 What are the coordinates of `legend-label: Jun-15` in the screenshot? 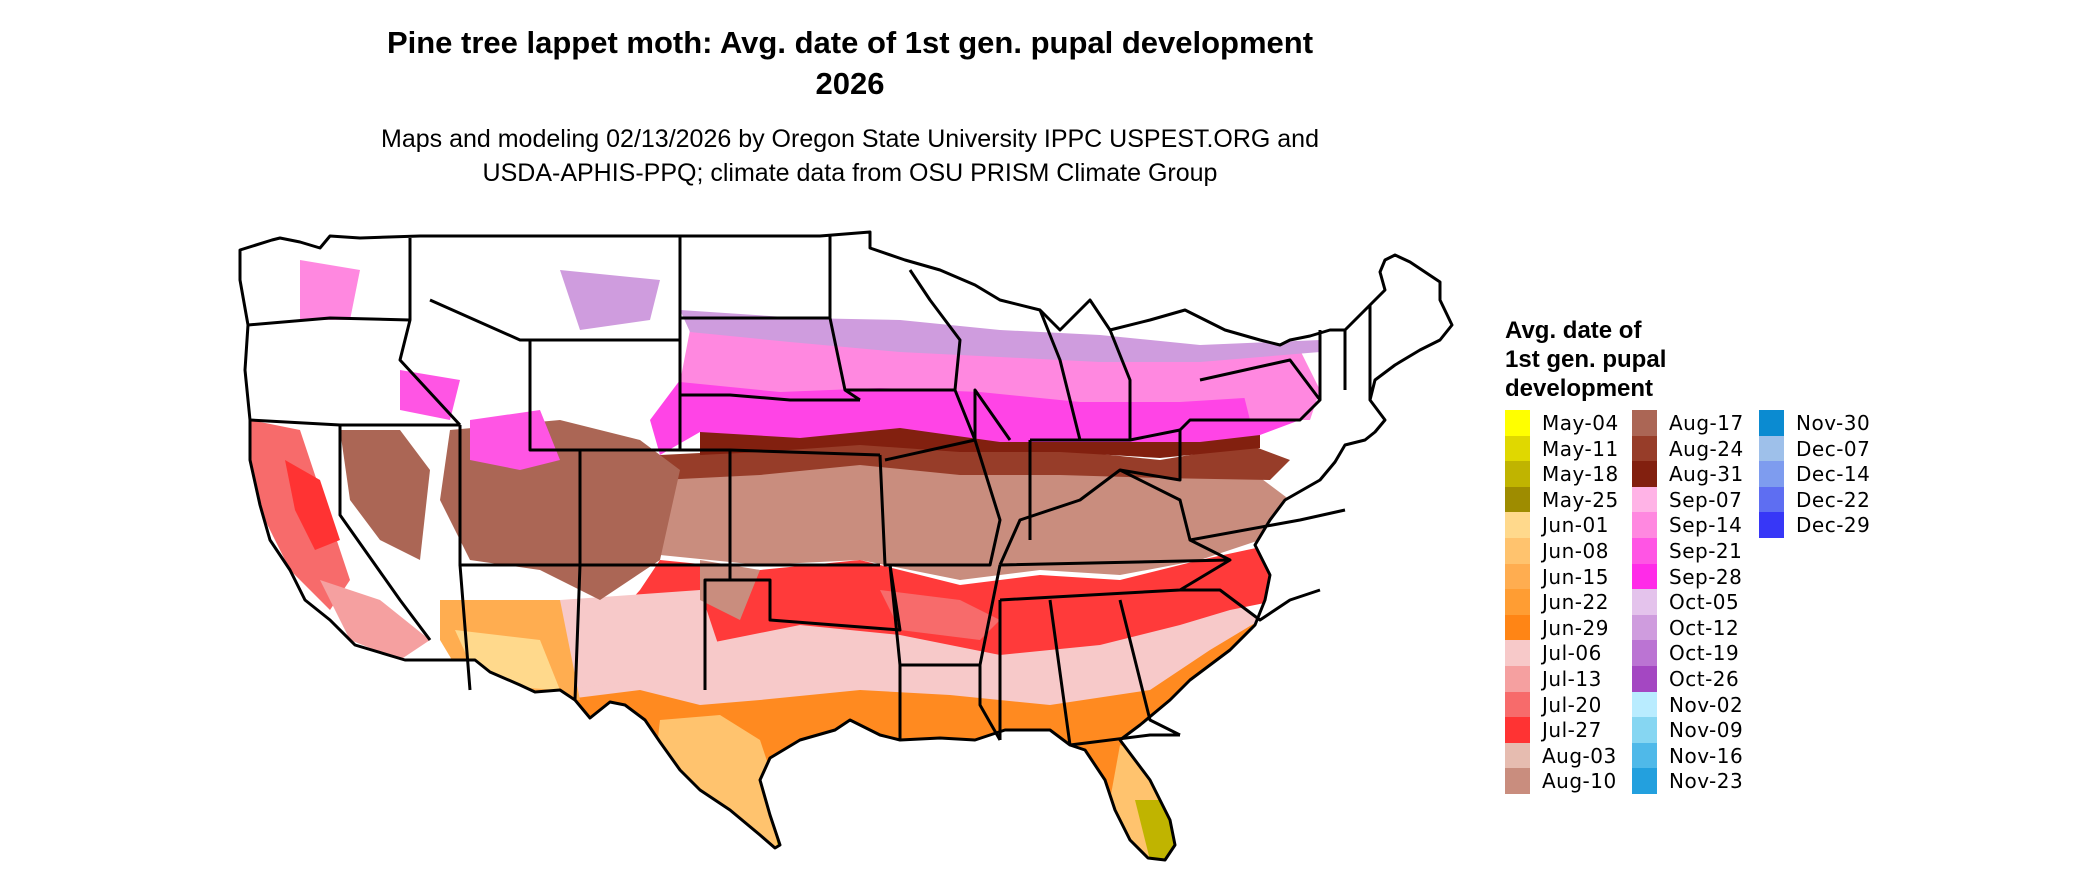 It's located at (1575, 576).